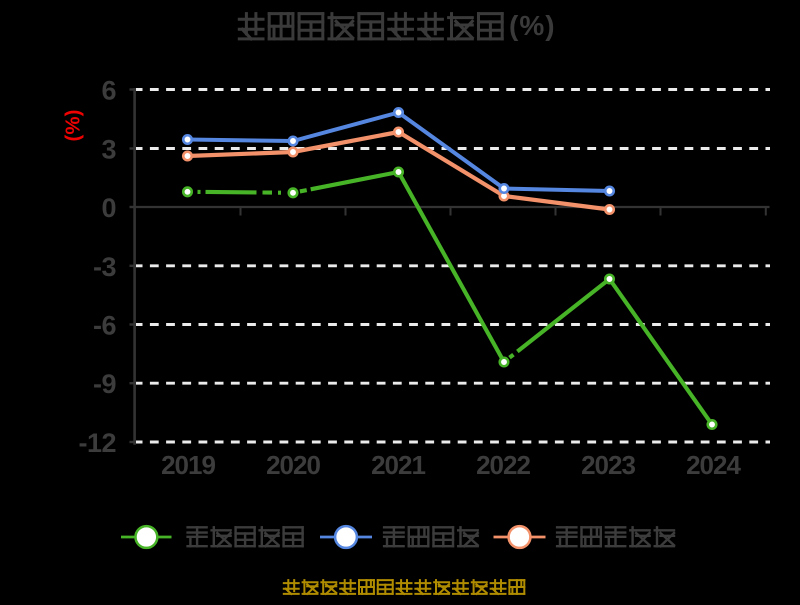 The image size is (800, 605). What do you see at coordinates (398, 465) in the screenshot?
I see `svg-text: 2021` at bounding box center [398, 465].